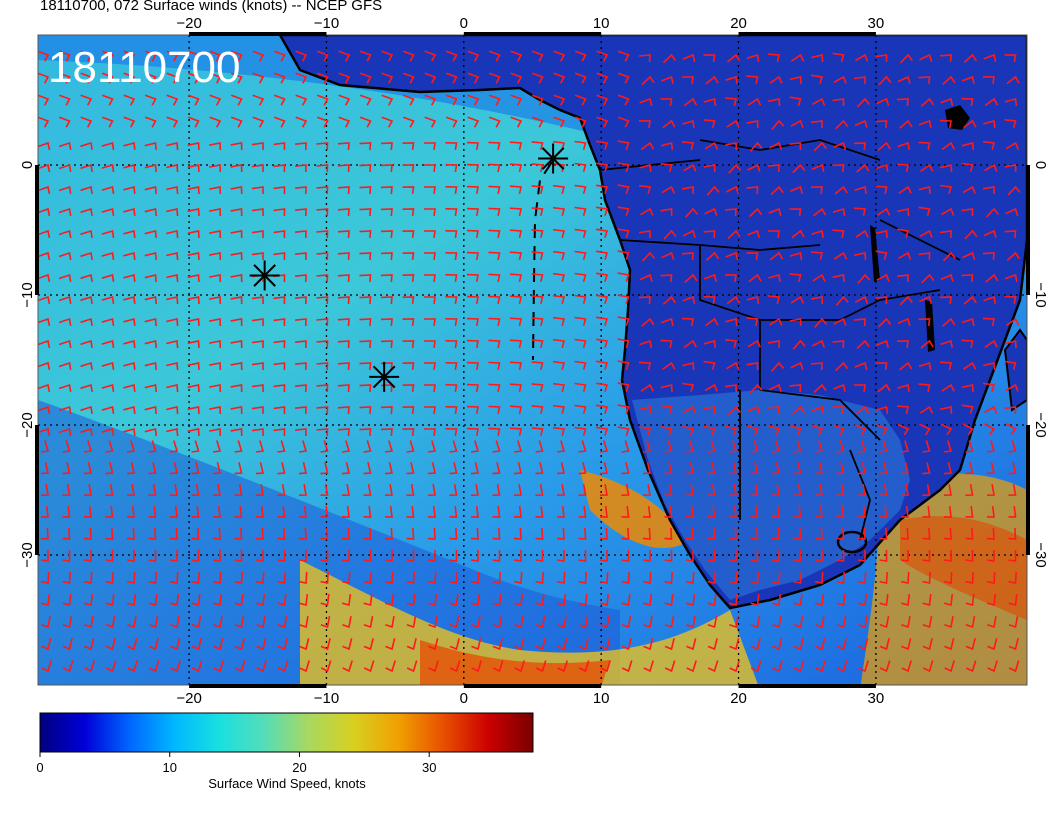  I want to click on wind-band-strong-south, so click(529, 622).